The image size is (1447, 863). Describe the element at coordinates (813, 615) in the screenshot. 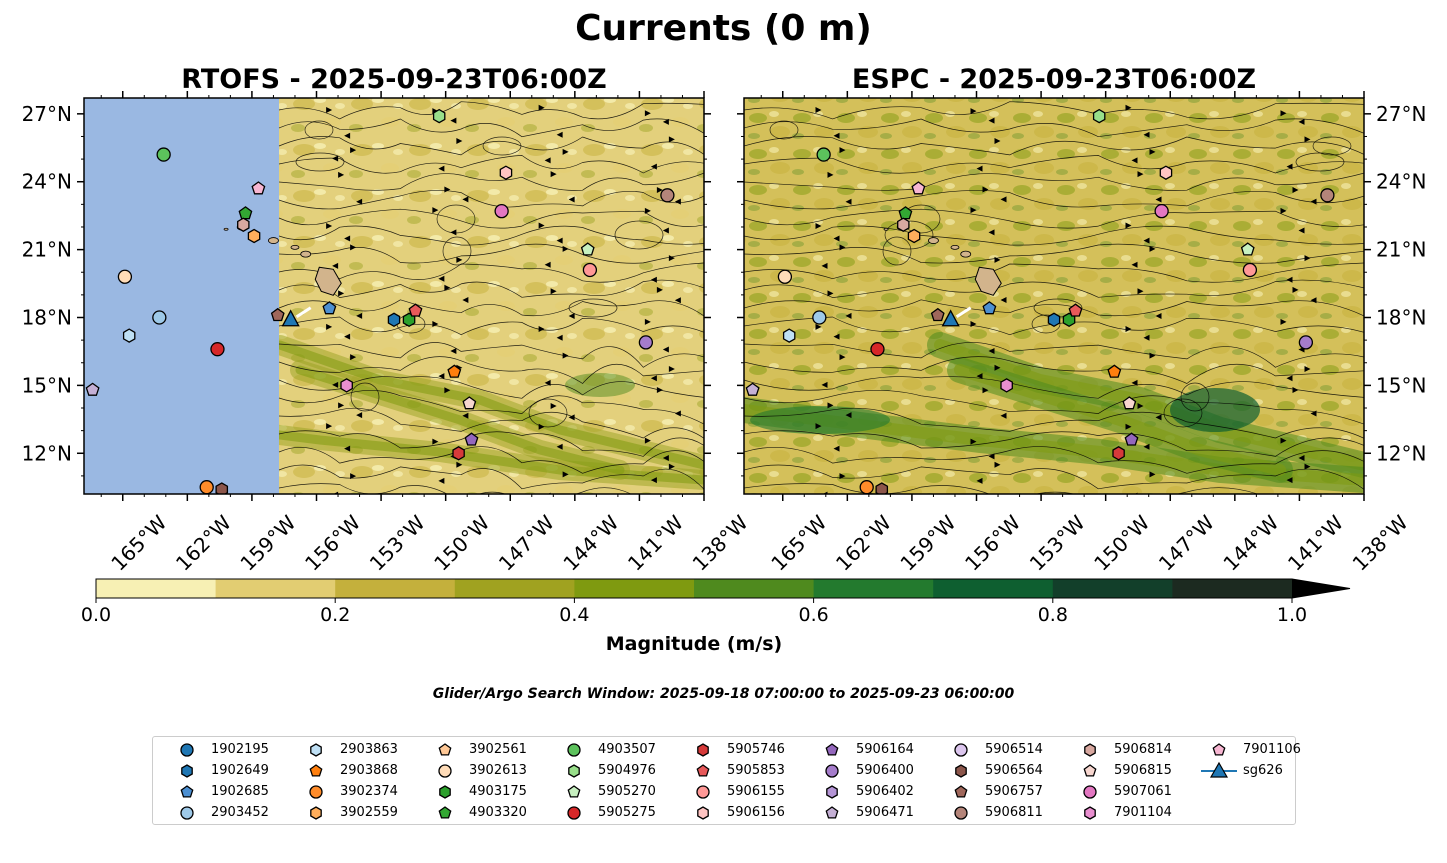

I see `colorbar-tick-label: 0.6` at that location.